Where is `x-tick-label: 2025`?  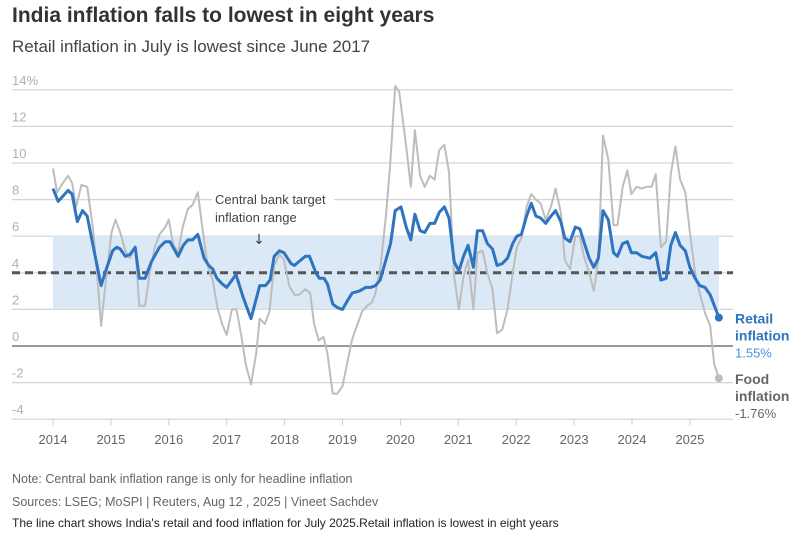 x-tick-label: 2025 is located at coordinates (689, 439).